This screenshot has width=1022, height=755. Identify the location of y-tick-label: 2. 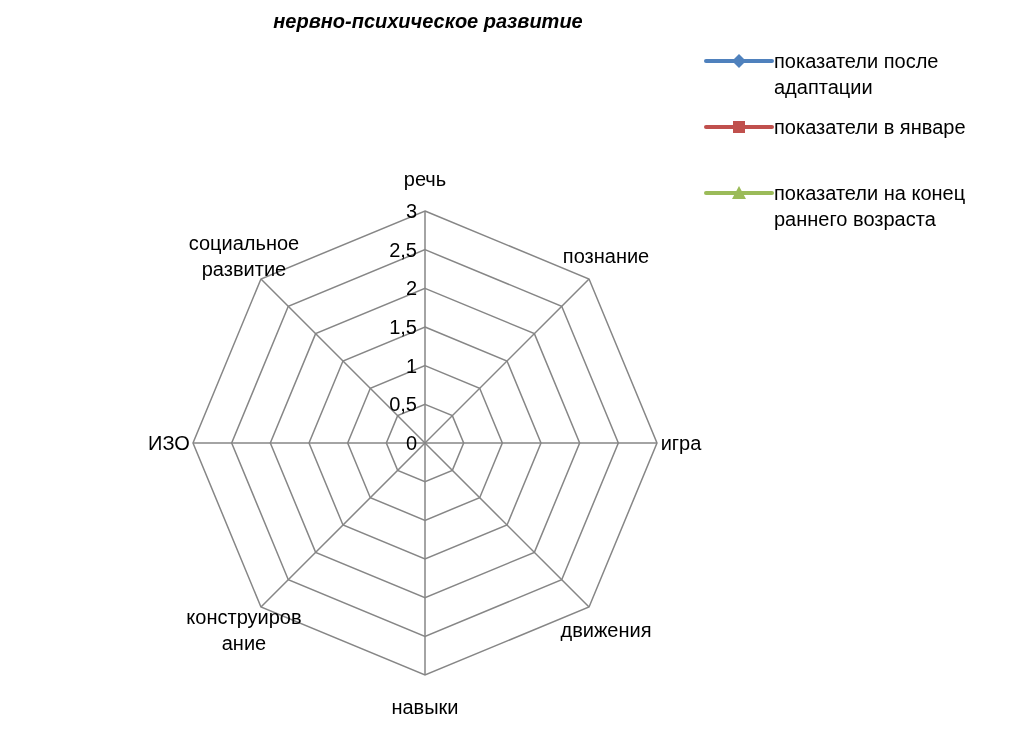
(411, 288).